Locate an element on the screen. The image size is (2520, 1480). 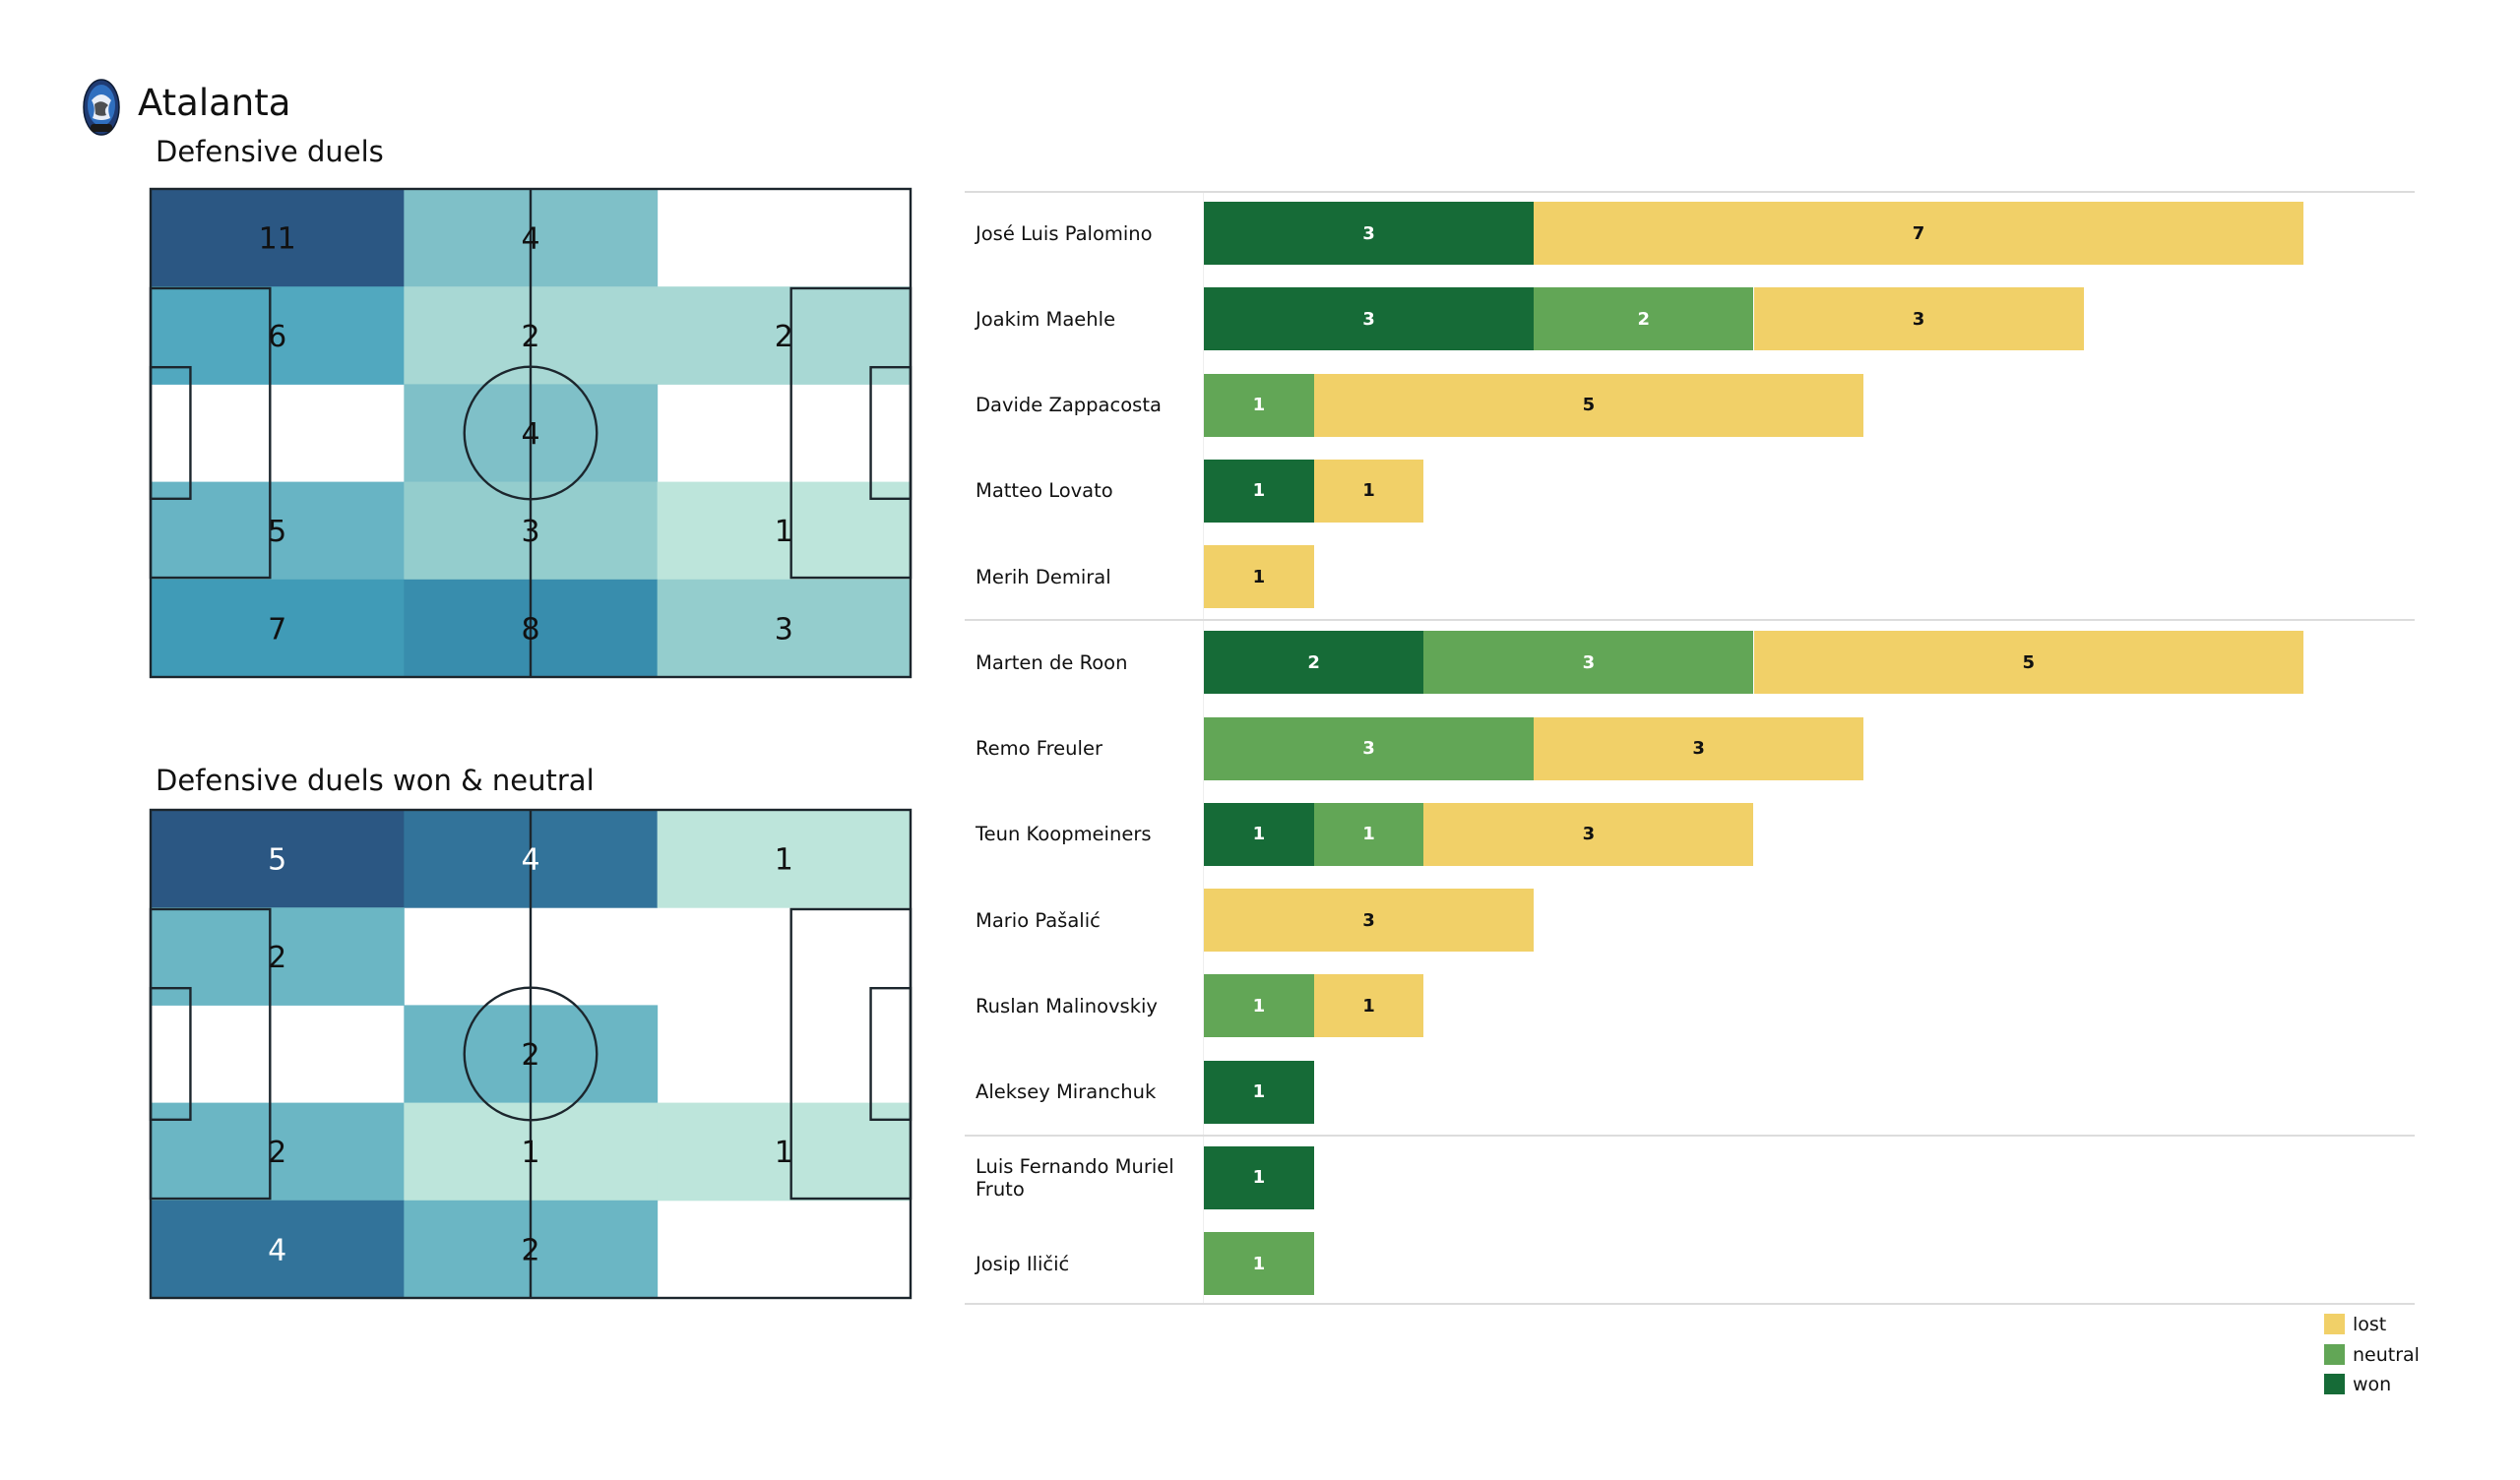
legend-item-lost: lost is located at coordinates (2355, 1324).